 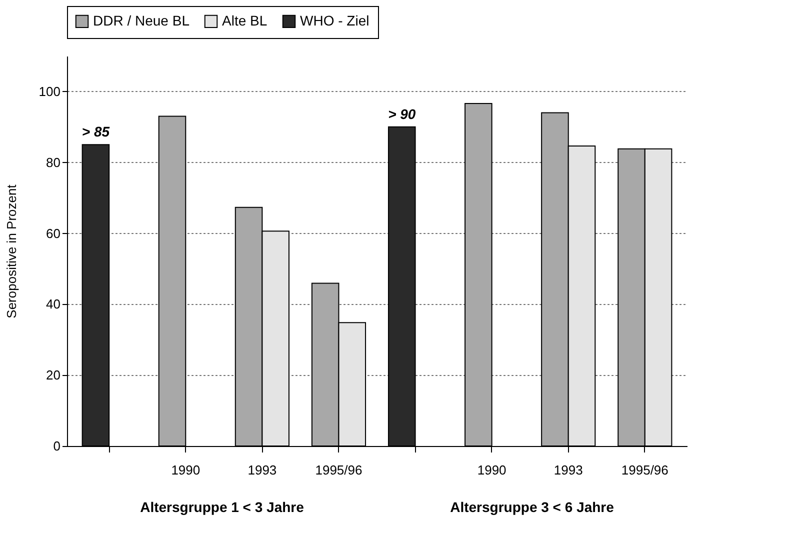 I want to click on y-axis-title: Seropositive in Prozent, so click(x=11, y=251).